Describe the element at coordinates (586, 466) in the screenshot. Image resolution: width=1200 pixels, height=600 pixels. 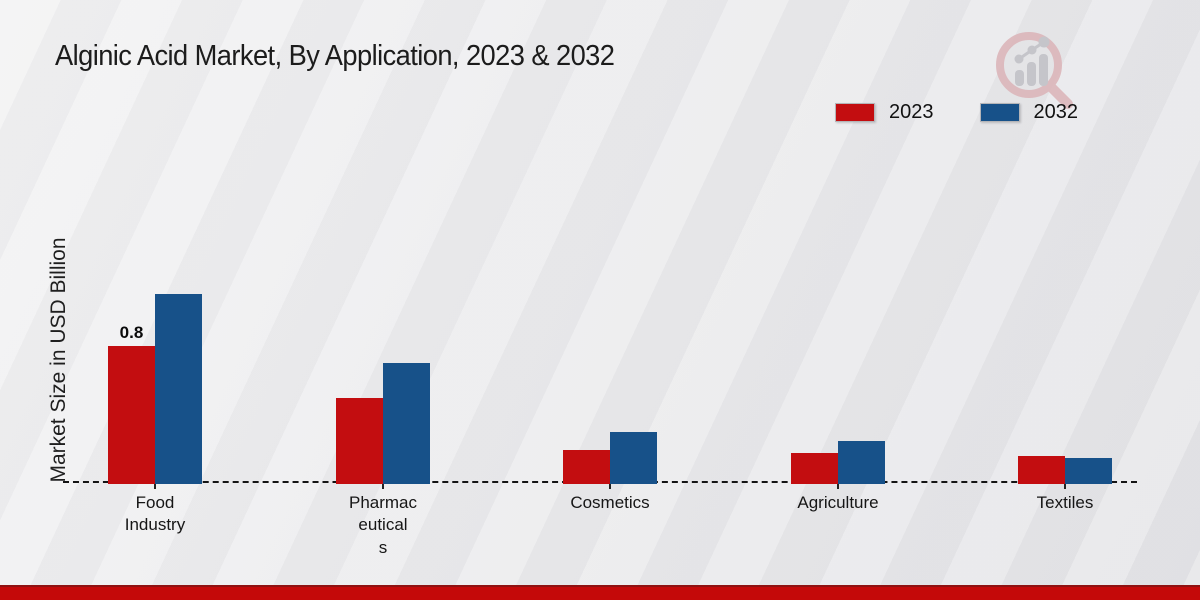
I see `bar-2023-cosmetics` at that location.